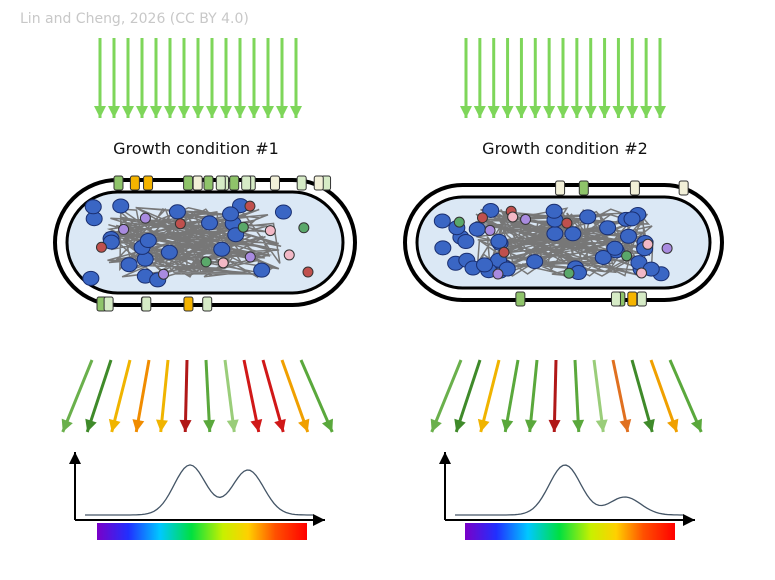 This screenshot has width=775, height=580. Describe the element at coordinates (199, 490) in the screenshot. I see `spectrum-curve` at that location.